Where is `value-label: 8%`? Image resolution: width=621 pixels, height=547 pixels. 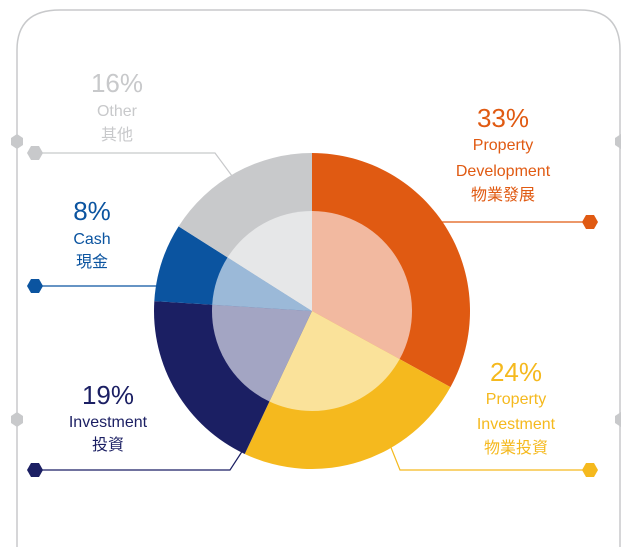
value-label: 8% is located at coordinates (92, 211).